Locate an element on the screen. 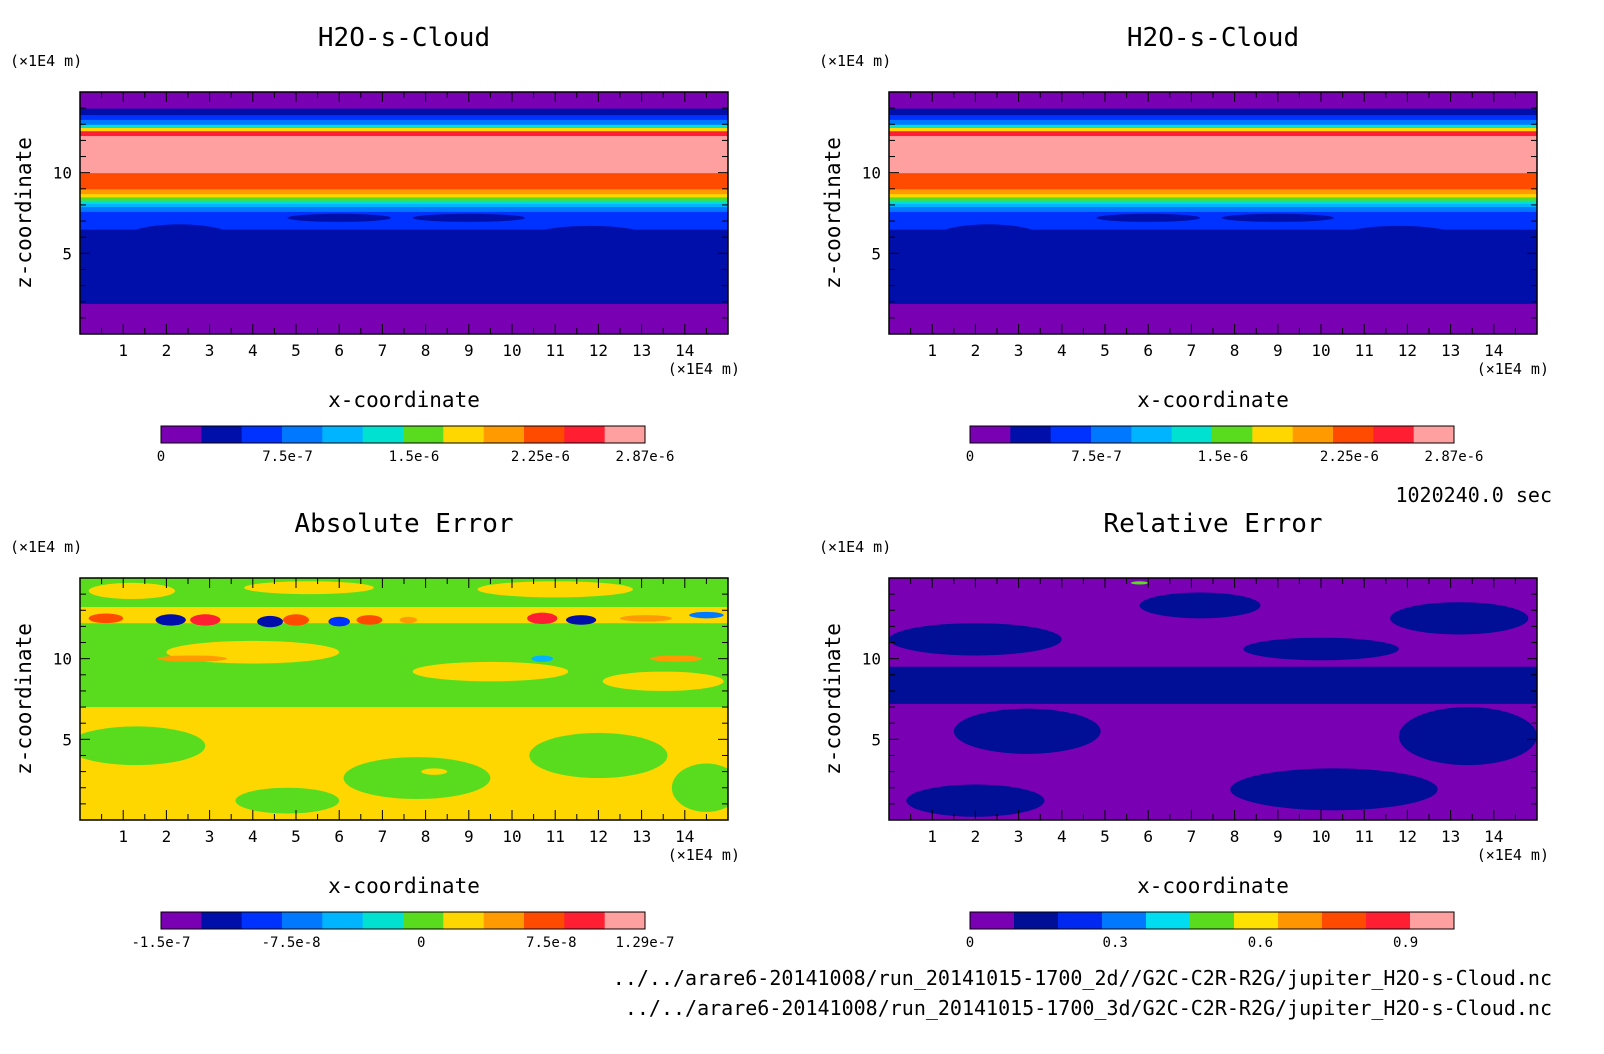 This screenshot has width=1604, height=1054. x-tick-label: 14 is located at coordinates (684, 350).